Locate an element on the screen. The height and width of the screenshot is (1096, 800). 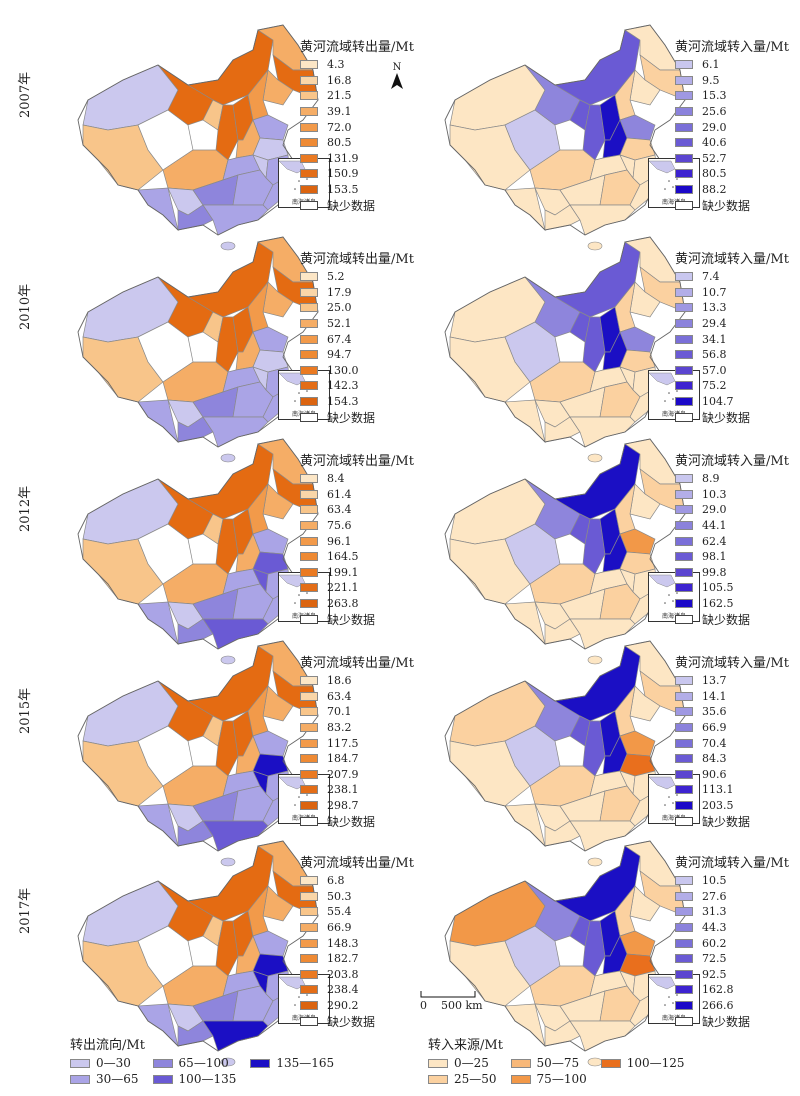
legend-value: 8.4 is located at coordinates (336, 479).